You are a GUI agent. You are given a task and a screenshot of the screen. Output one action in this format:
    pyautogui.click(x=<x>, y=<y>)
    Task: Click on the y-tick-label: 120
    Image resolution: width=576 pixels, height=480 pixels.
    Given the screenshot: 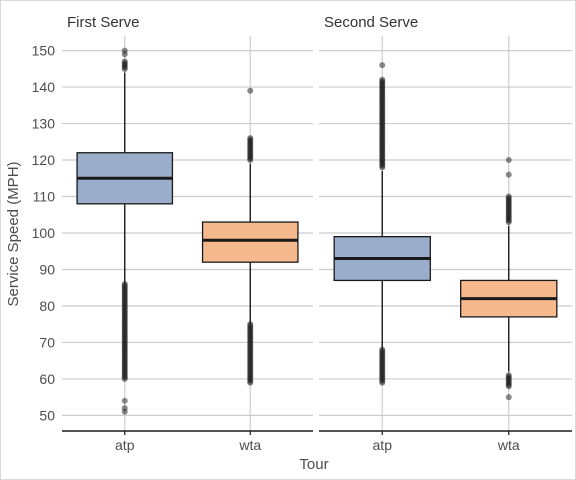 What is the action you would take?
    pyautogui.click(x=44, y=160)
    